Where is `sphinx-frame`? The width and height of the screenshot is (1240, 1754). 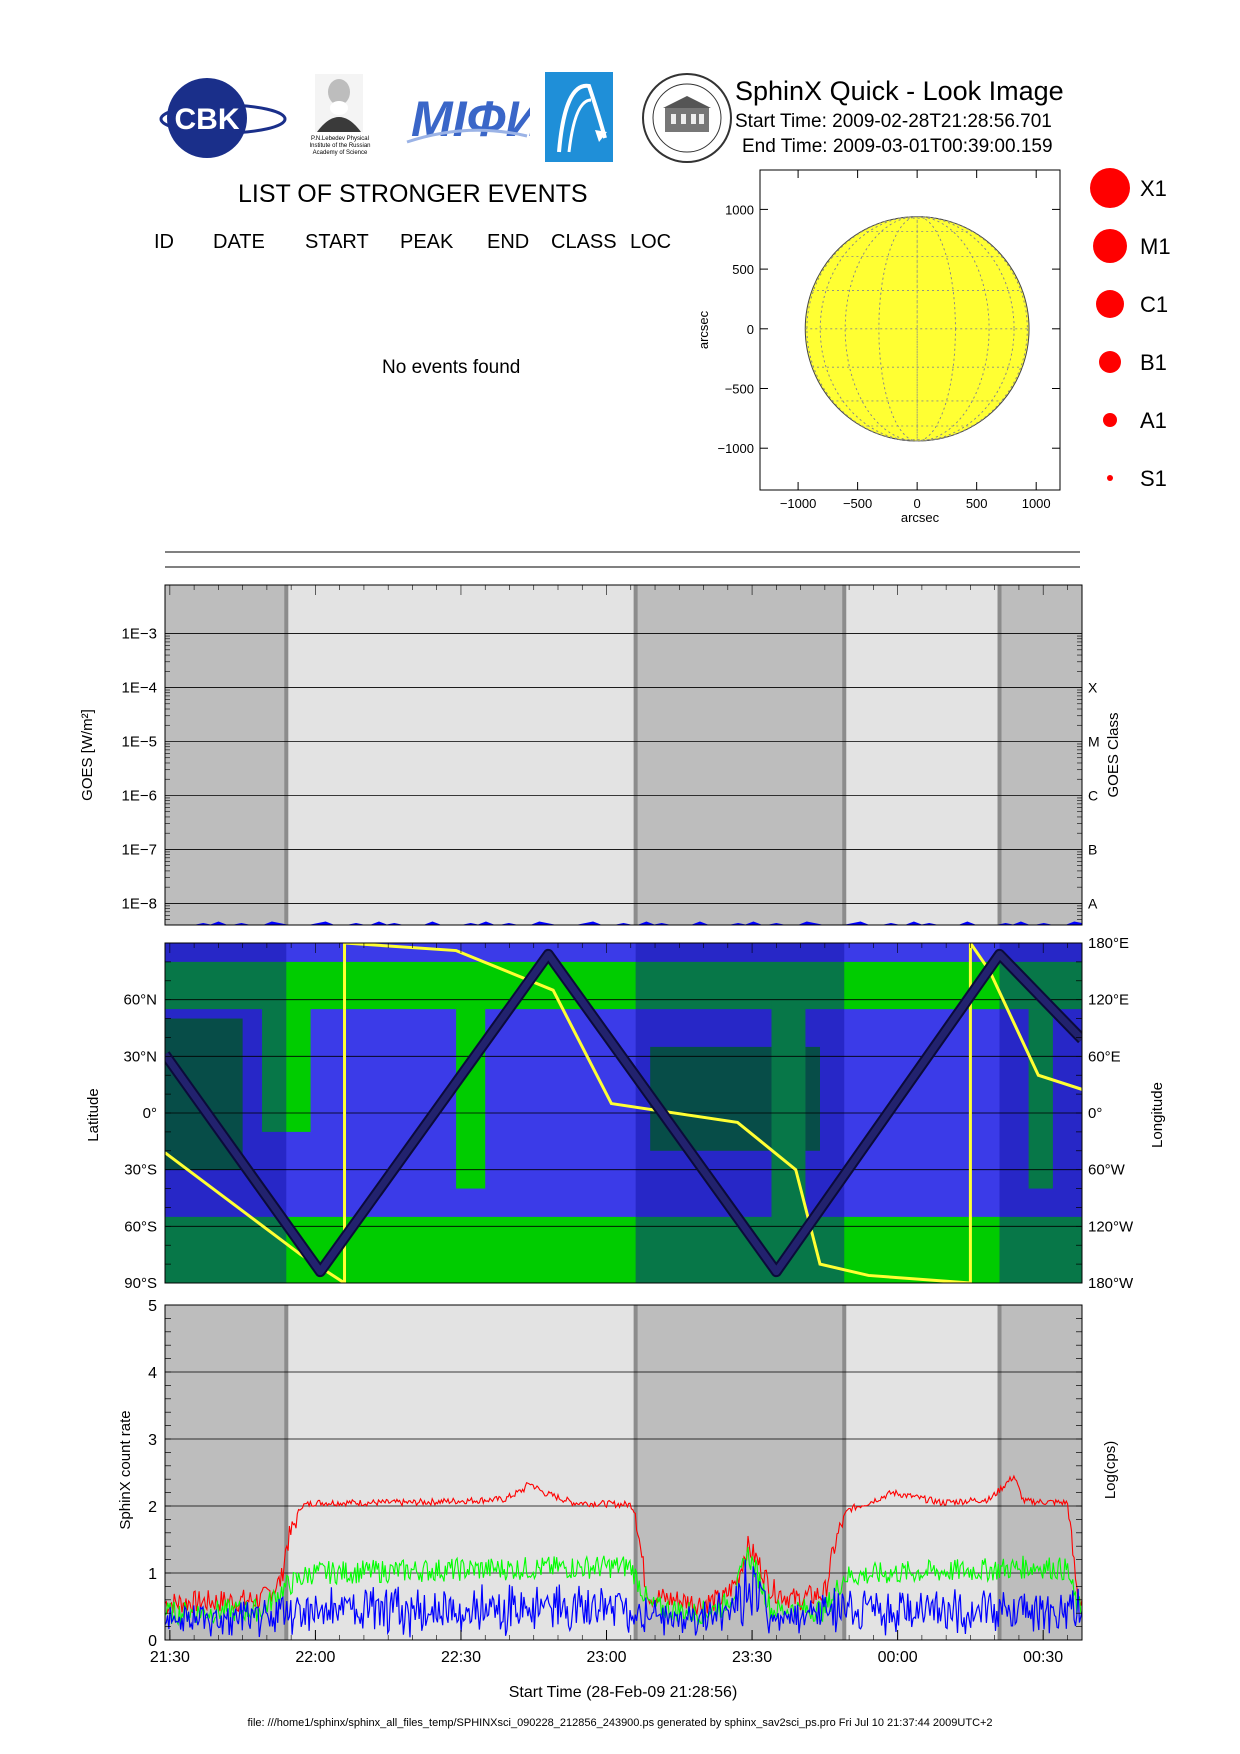
sphinx-frame is located at coordinates (623, 1472).